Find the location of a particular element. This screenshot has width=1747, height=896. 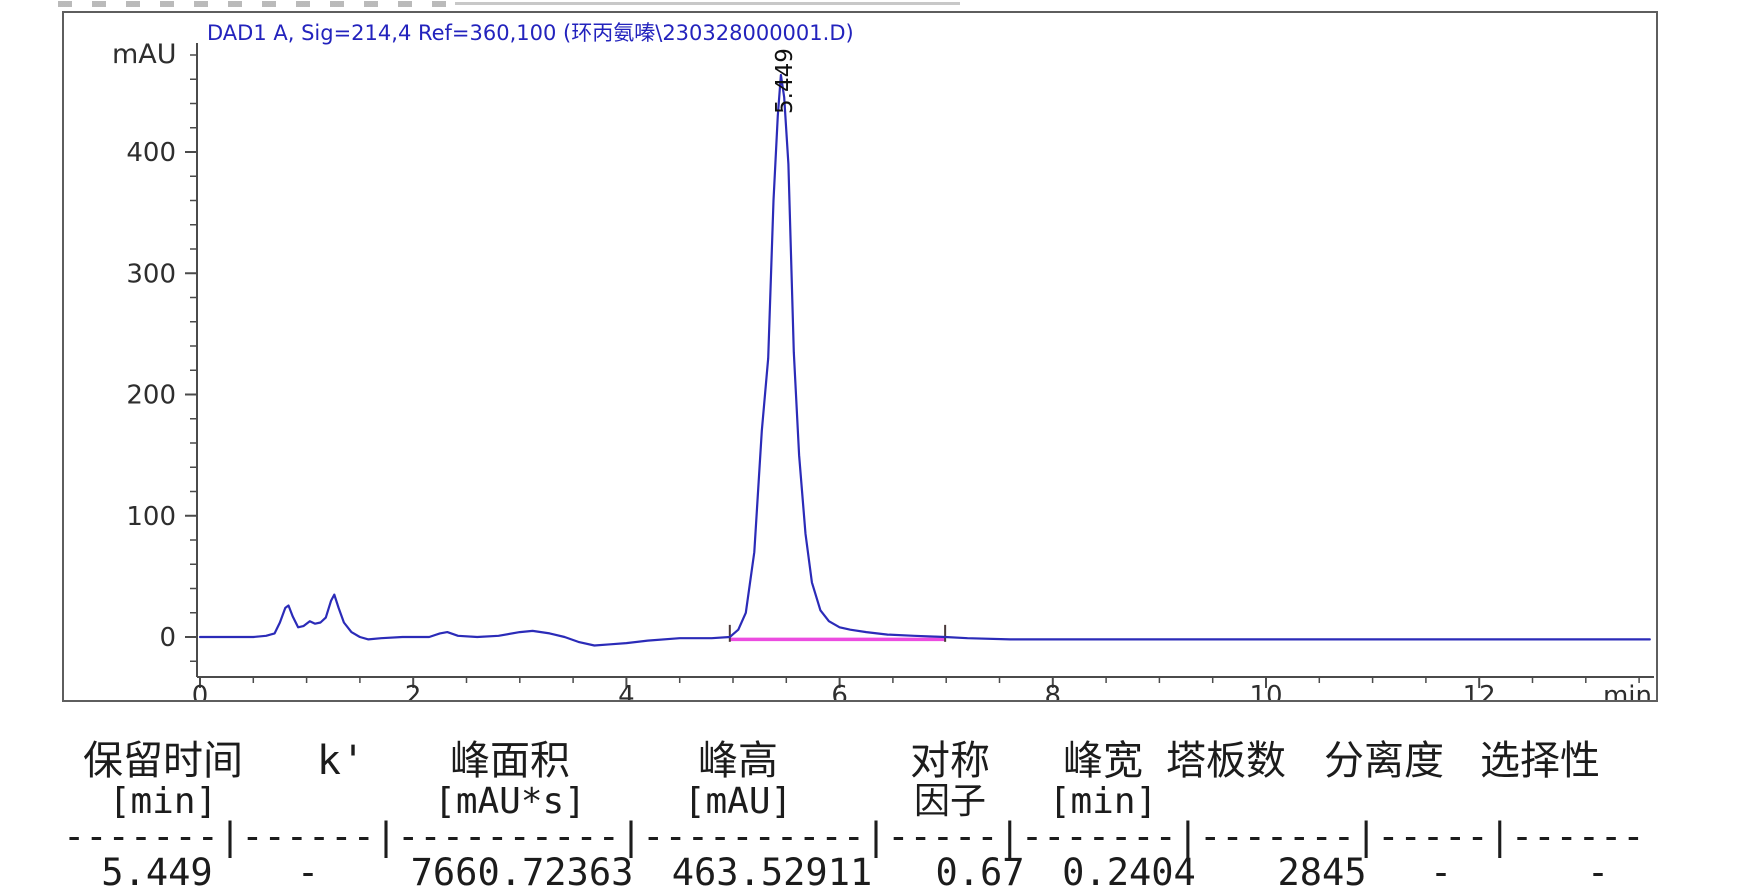

cell-symmetry-factor: 0.67 is located at coordinates (980, 872).